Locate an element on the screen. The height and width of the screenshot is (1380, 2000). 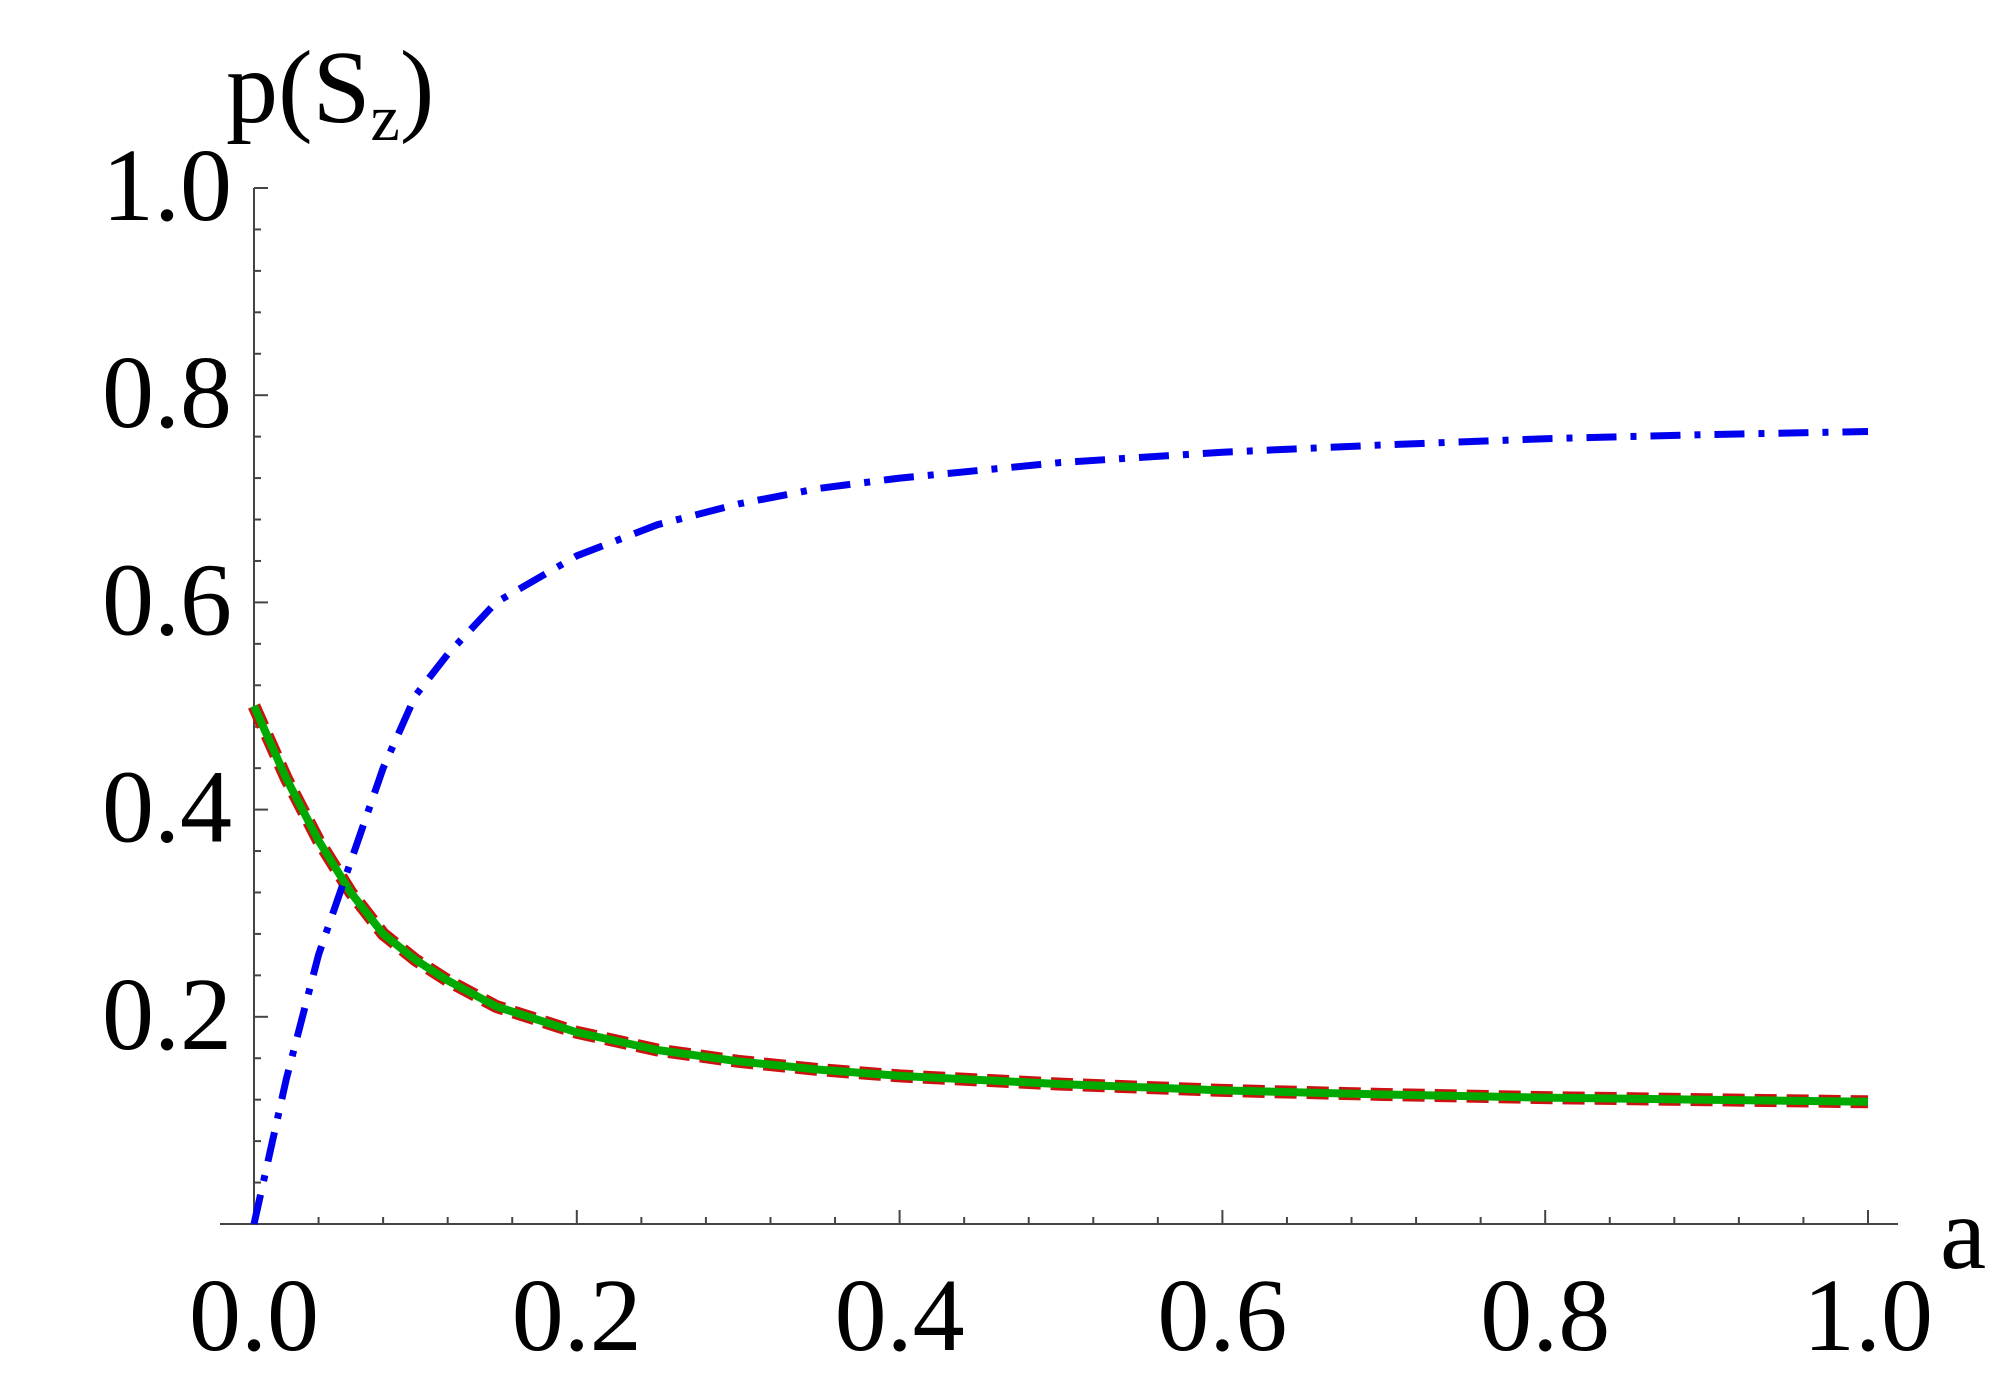
y-tick-label: 0.4 is located at coordinates (167, 807).